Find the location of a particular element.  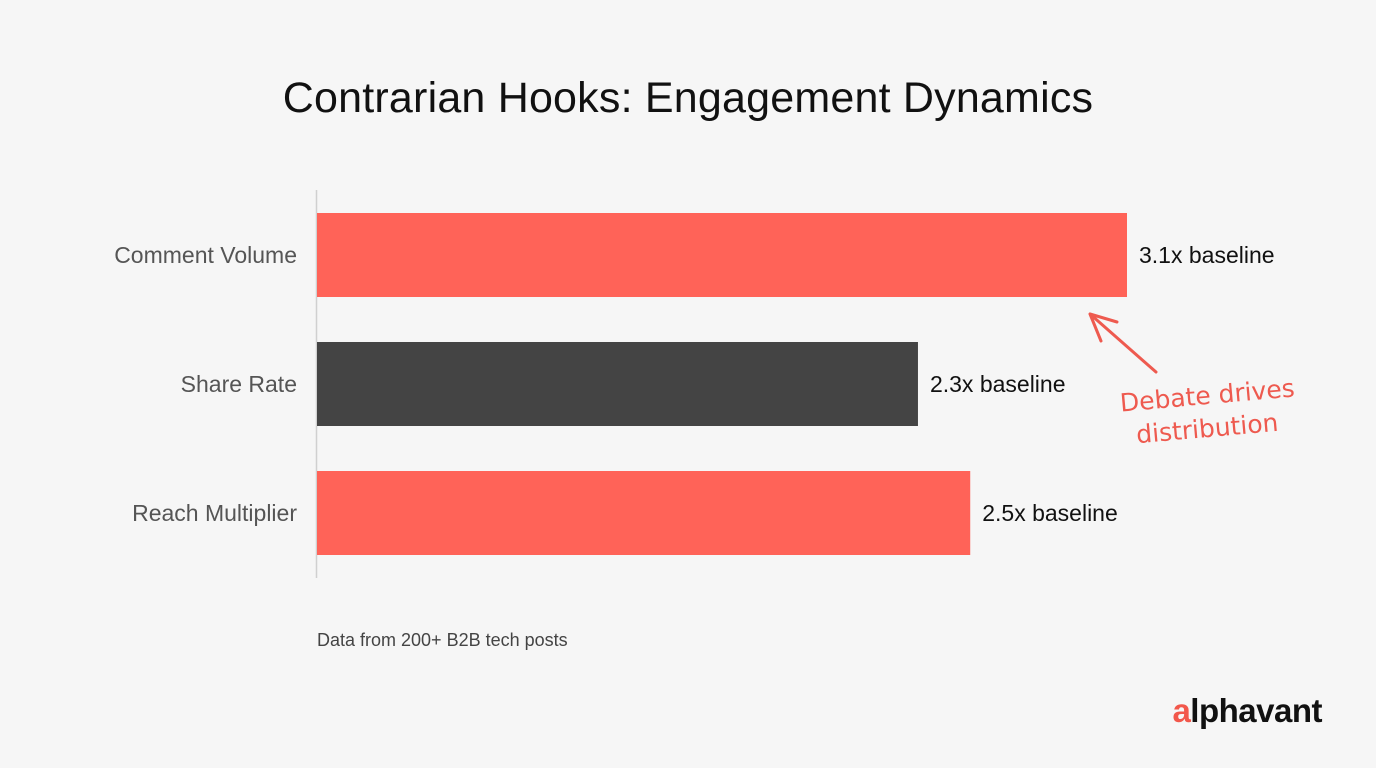

bar-reach-multiplier is located at coordinates (644, 513).